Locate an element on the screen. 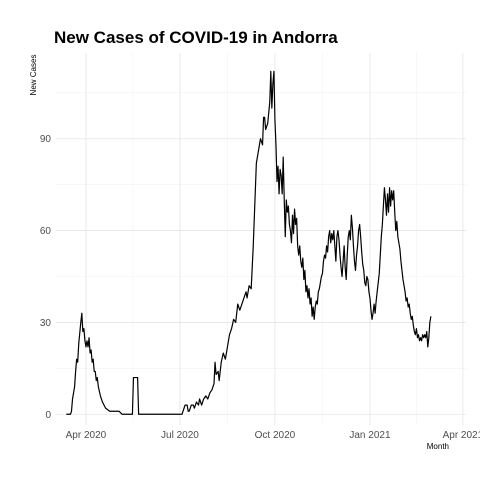 Image resolution: width=480 pixels, height=480 pixels. y-axis-tick-labels: 0 30 60 90 is located at coordinates (46, 277).